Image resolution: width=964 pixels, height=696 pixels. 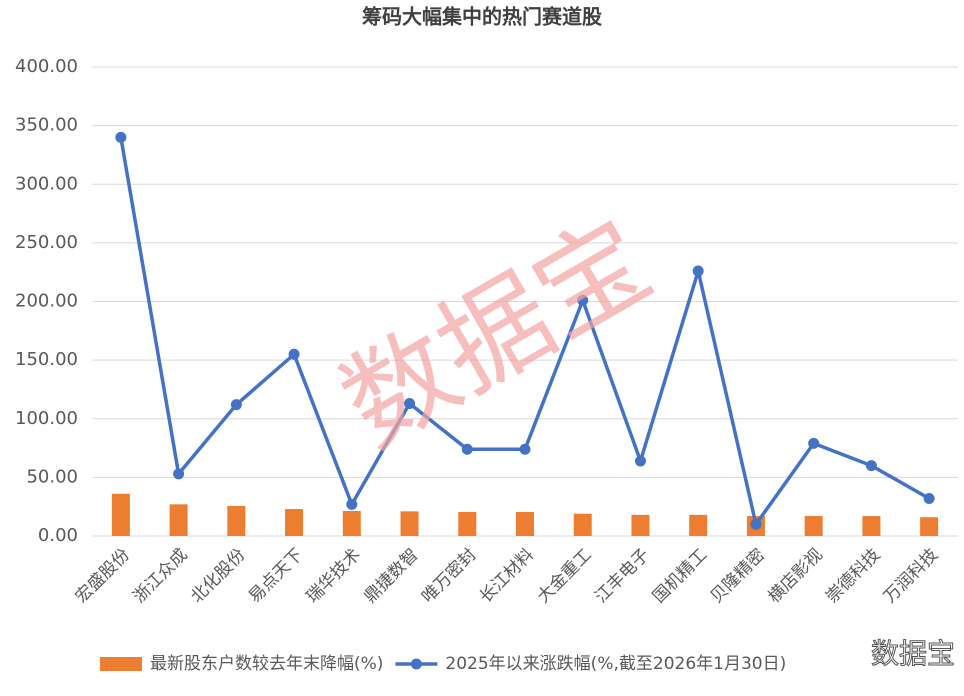 I want to click on x-tick-label: 江丰电子, so click(x=622, y=576).